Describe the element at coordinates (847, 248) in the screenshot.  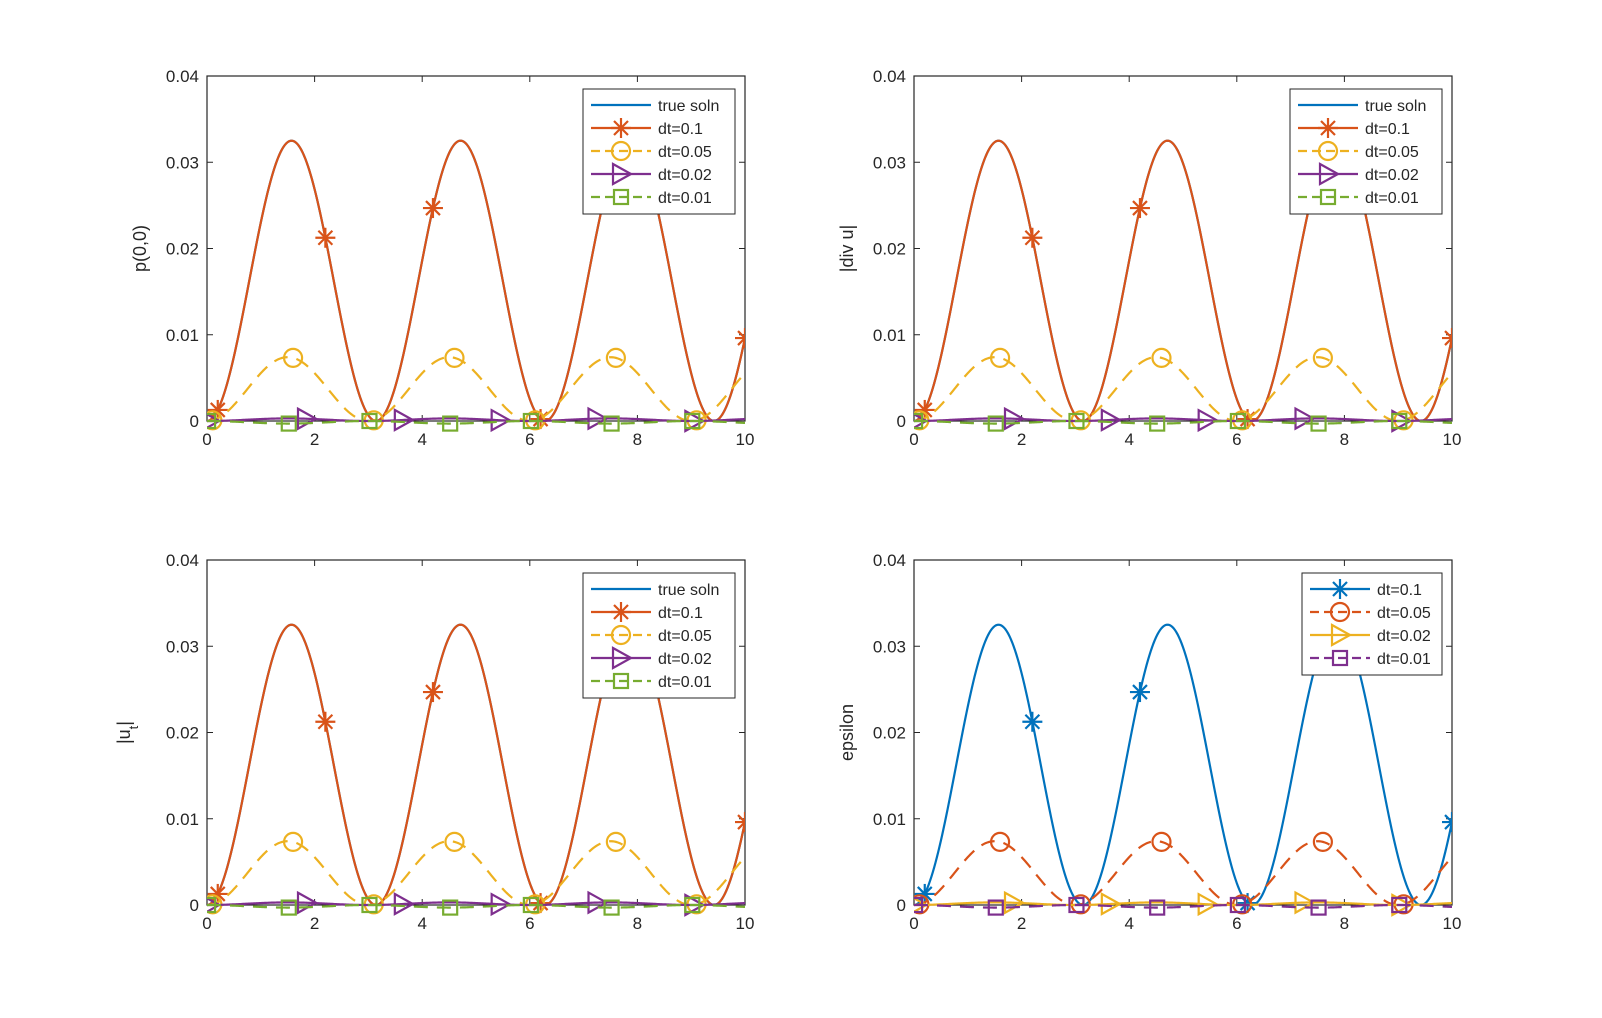
I see `y-axis-label: |div u|` at that location.